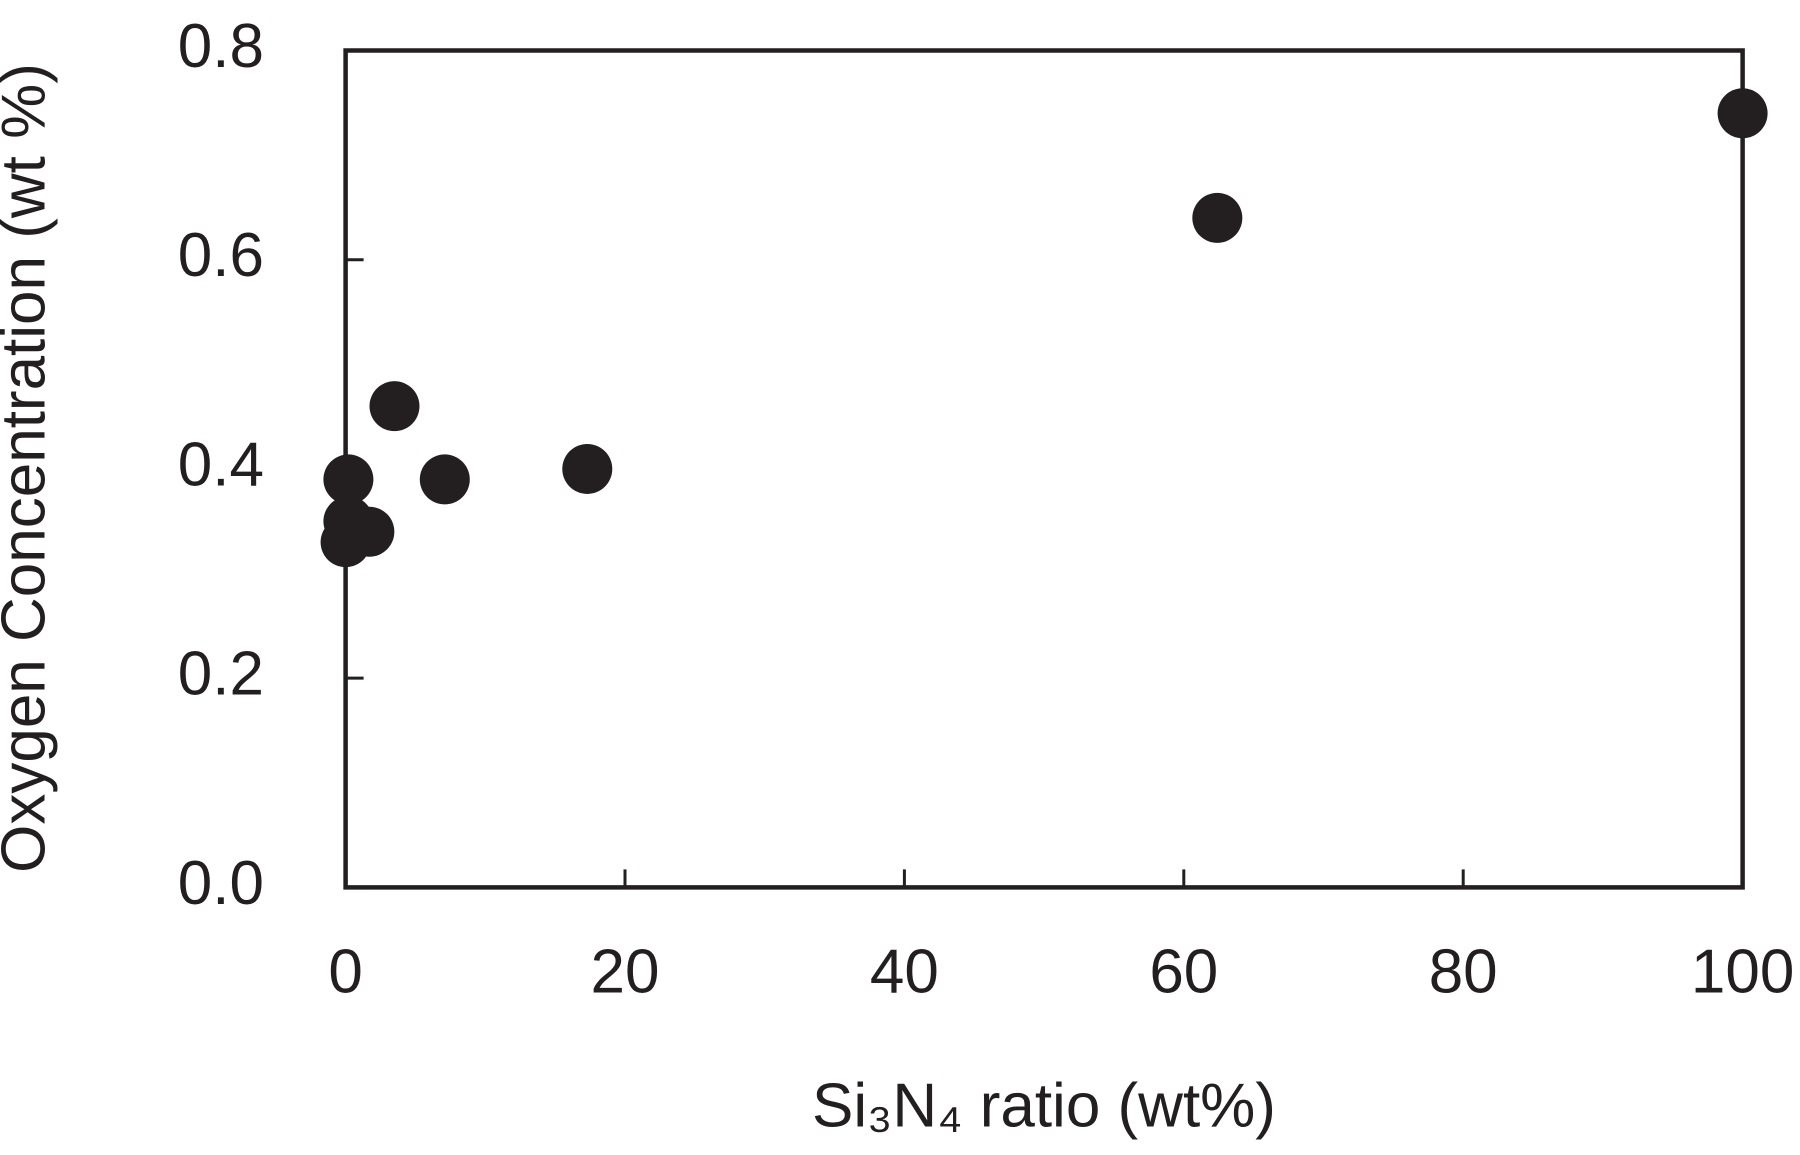  Describe the element at coordinates (1742, 971) in the screenshot. I see `x-tick-label: 100` at that location.